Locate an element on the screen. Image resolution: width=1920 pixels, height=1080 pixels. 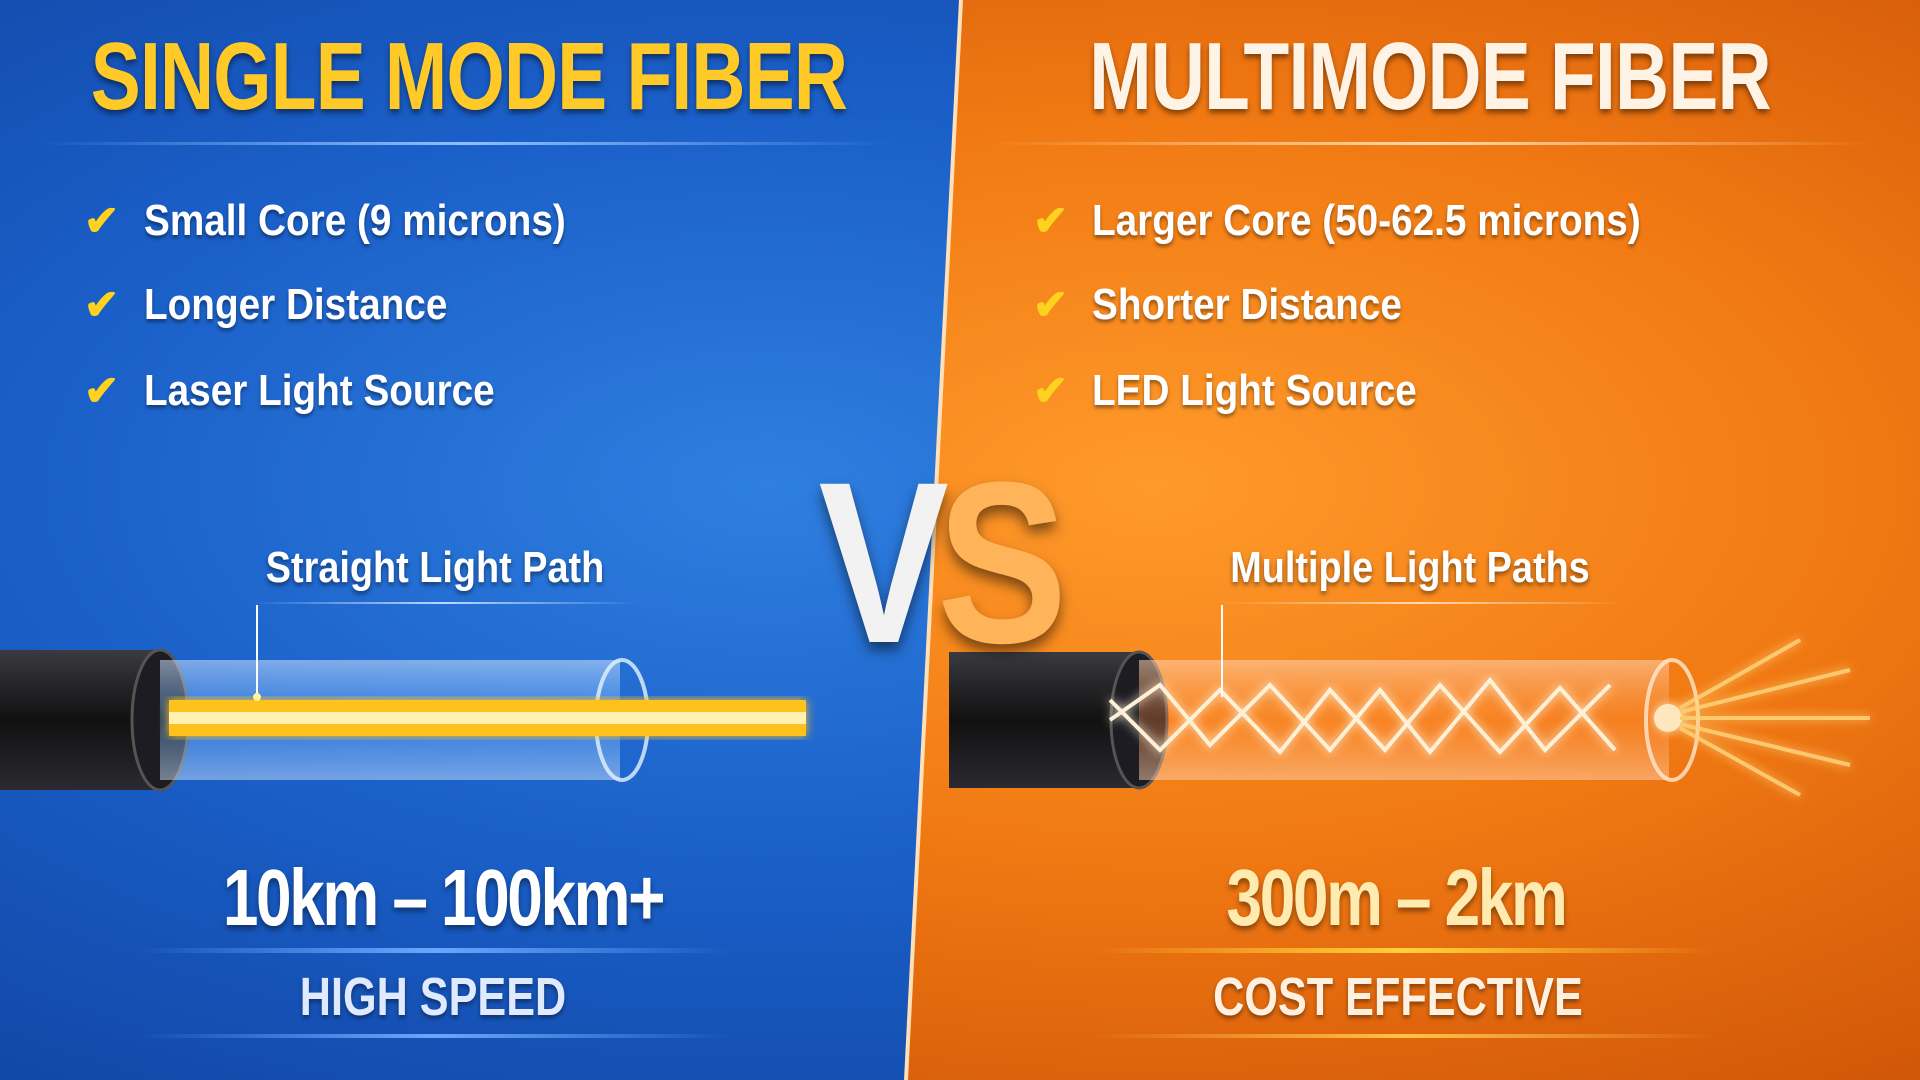
multiple-light-paths-label: Multiple Light Paths is located at coordinates (1410, 567).